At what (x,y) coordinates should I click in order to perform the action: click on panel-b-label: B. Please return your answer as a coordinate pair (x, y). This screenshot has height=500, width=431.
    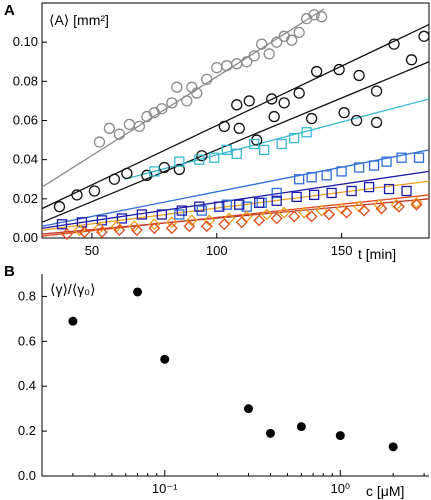
    Looking at the image, I should click on (9, 271).